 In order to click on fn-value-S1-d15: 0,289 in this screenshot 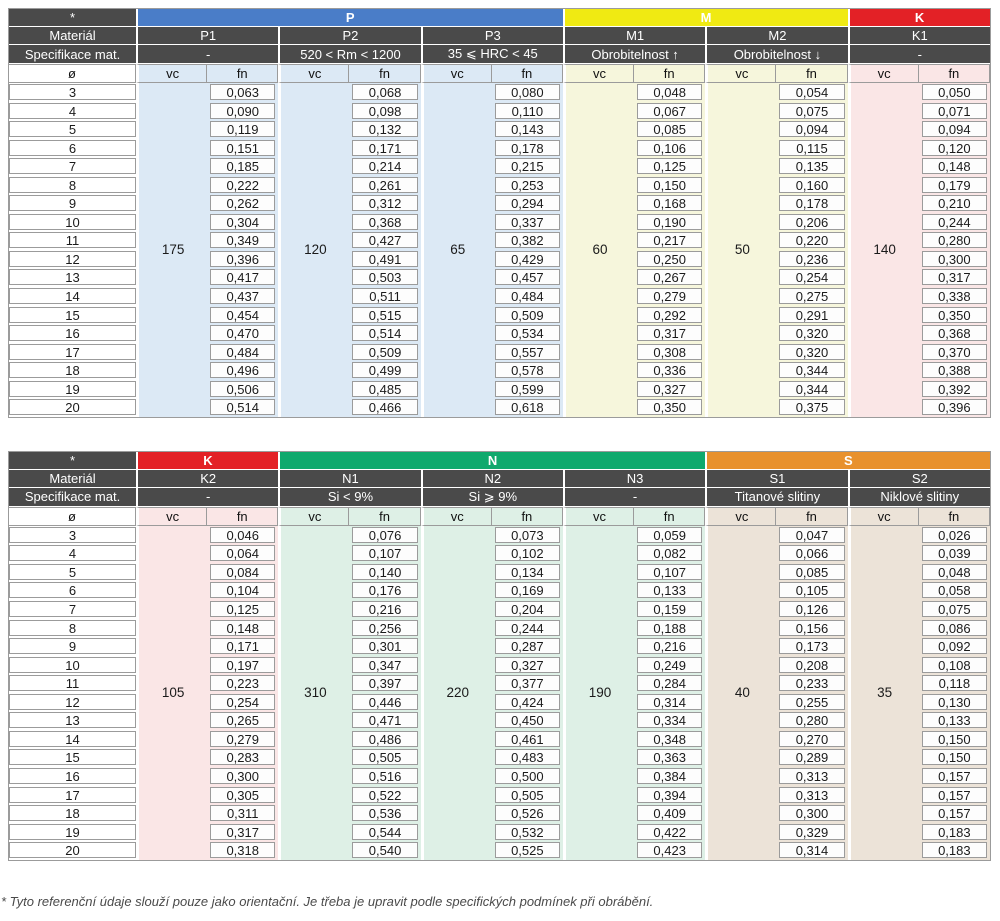, I will do `click(812, 757)`.